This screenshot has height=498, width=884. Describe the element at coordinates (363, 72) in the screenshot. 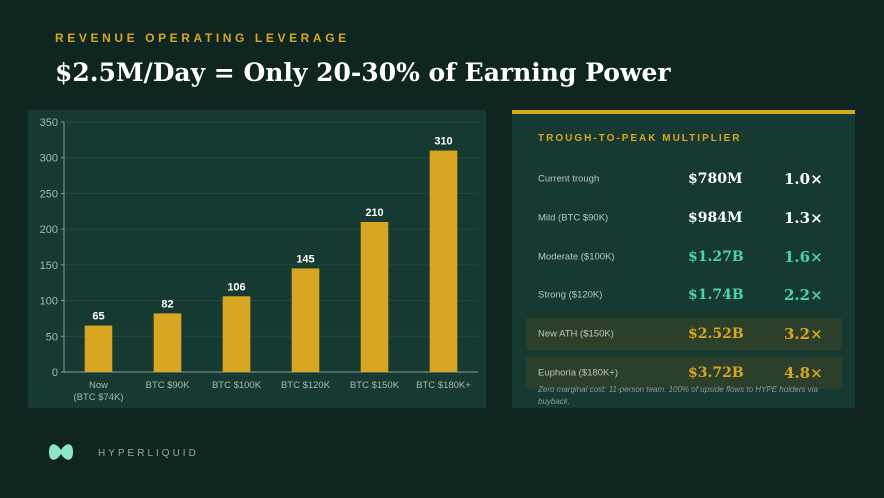

I see `slide-title: $2.5M/Day = Only 20-30% of Earning Power` at that location.